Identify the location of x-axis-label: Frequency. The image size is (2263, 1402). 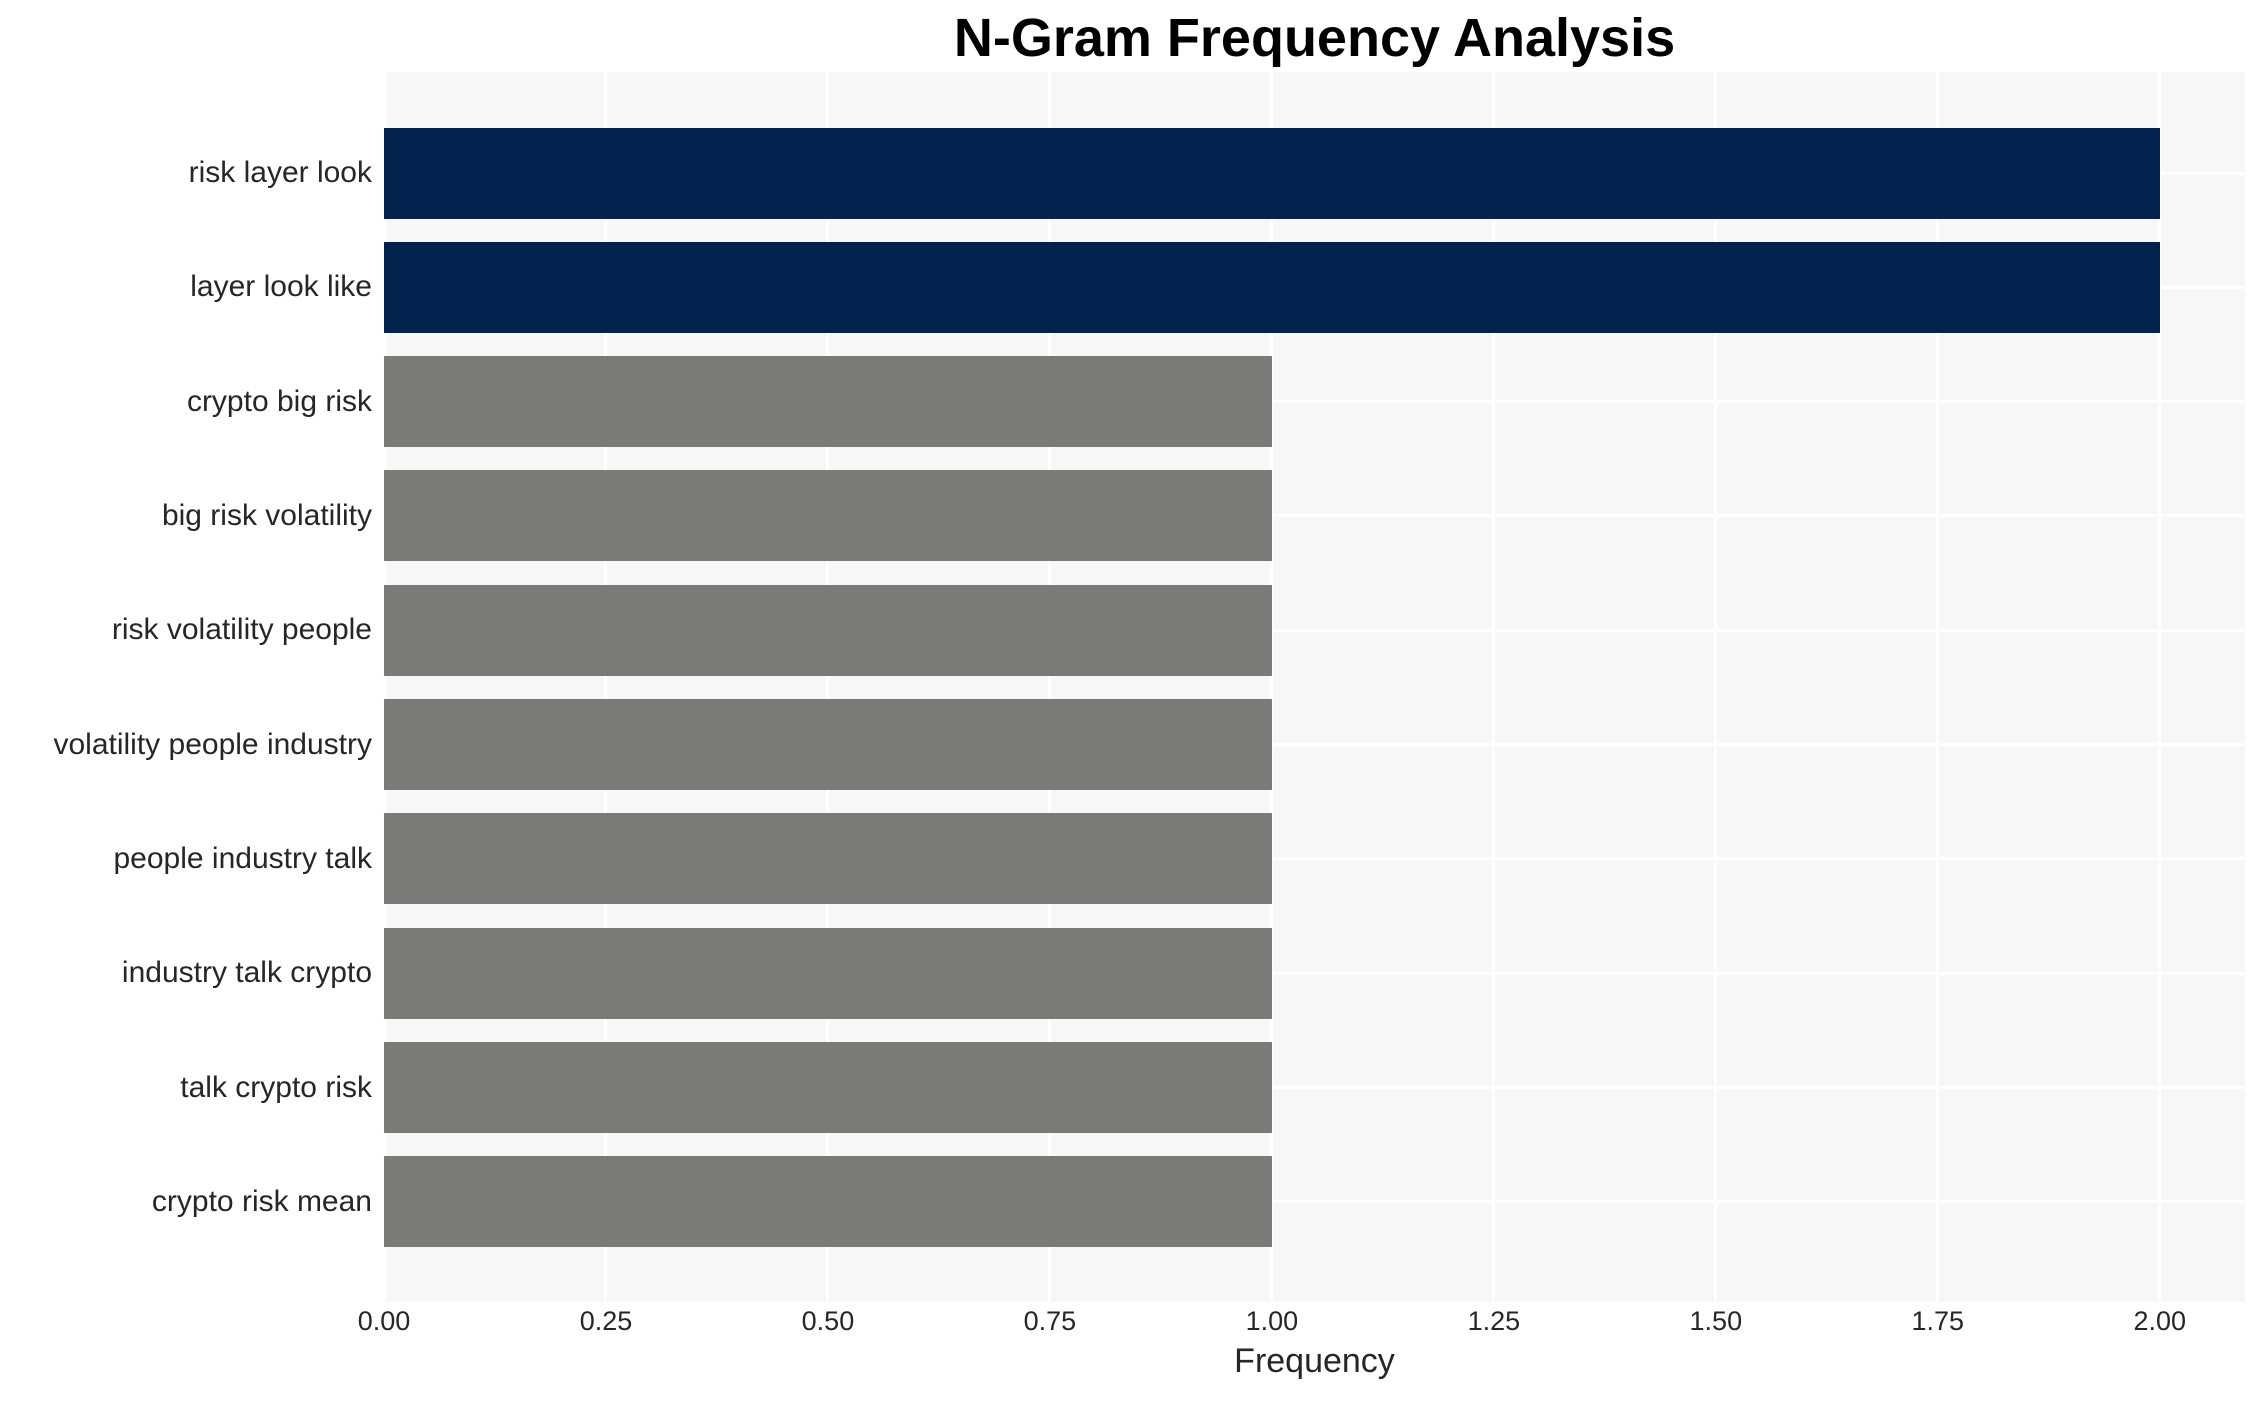
(1314, 1361).